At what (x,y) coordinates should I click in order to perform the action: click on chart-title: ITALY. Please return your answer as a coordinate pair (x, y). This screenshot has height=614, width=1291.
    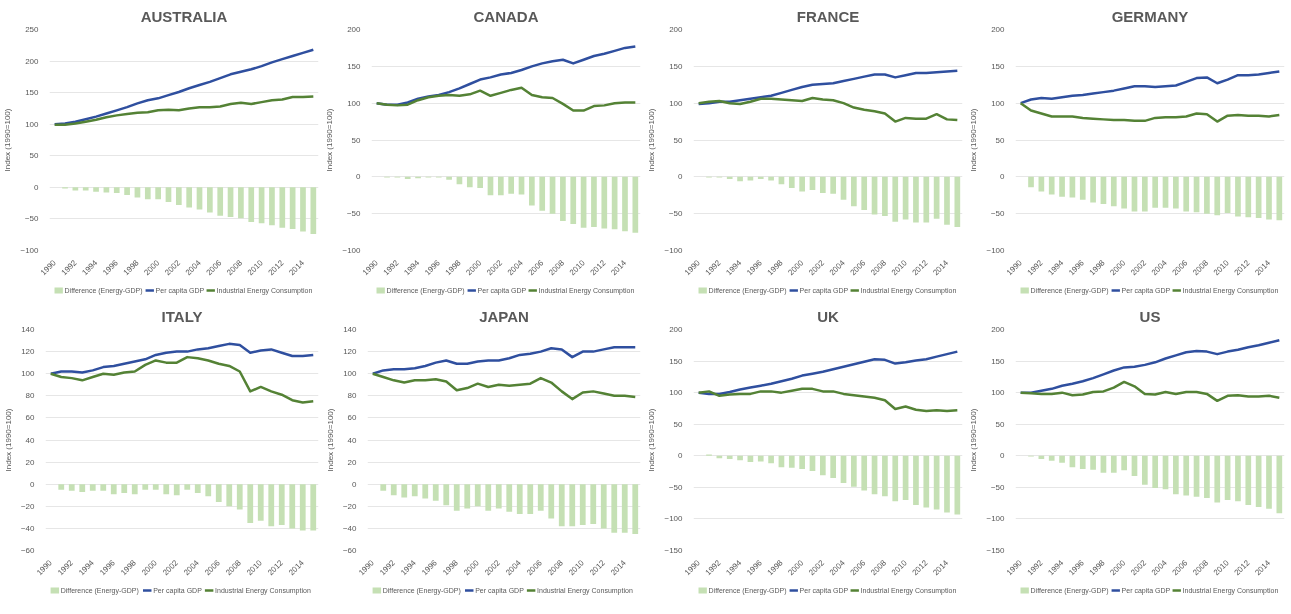
    Looking at the image, I should click on (182, 316).